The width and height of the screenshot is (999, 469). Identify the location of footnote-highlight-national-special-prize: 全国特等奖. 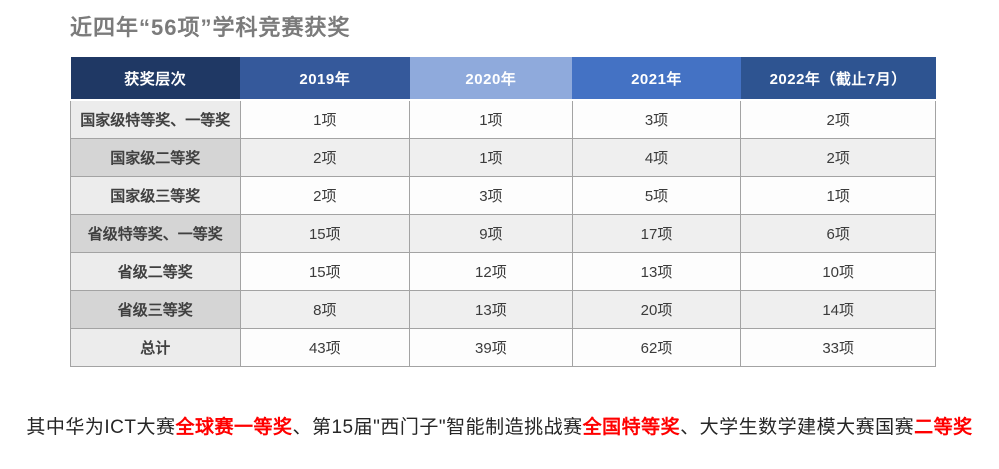
(631, 427).